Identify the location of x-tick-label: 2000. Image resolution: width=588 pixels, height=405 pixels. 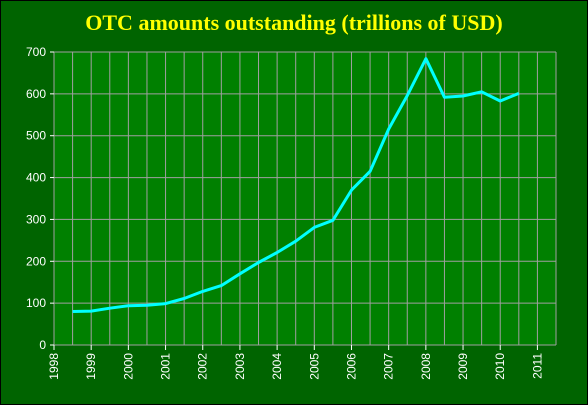
(128, 366).